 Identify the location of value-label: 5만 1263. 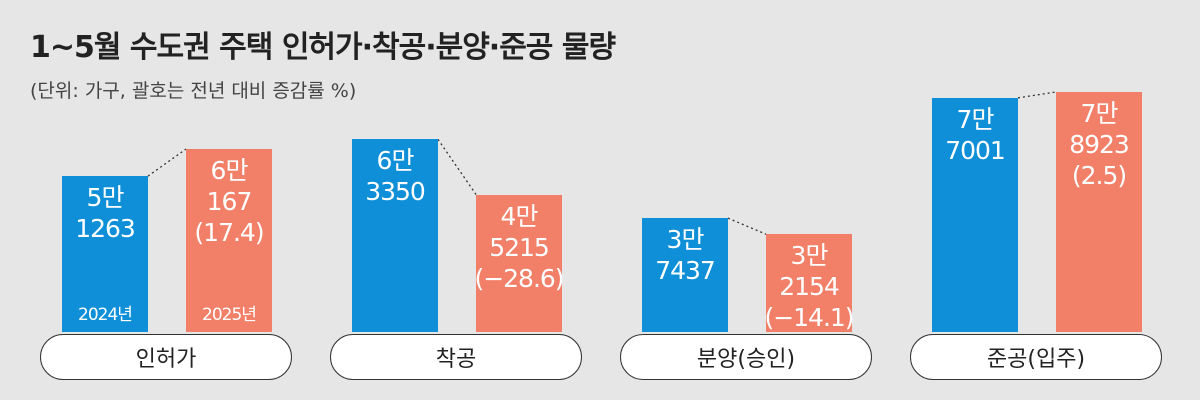
(105, 213).